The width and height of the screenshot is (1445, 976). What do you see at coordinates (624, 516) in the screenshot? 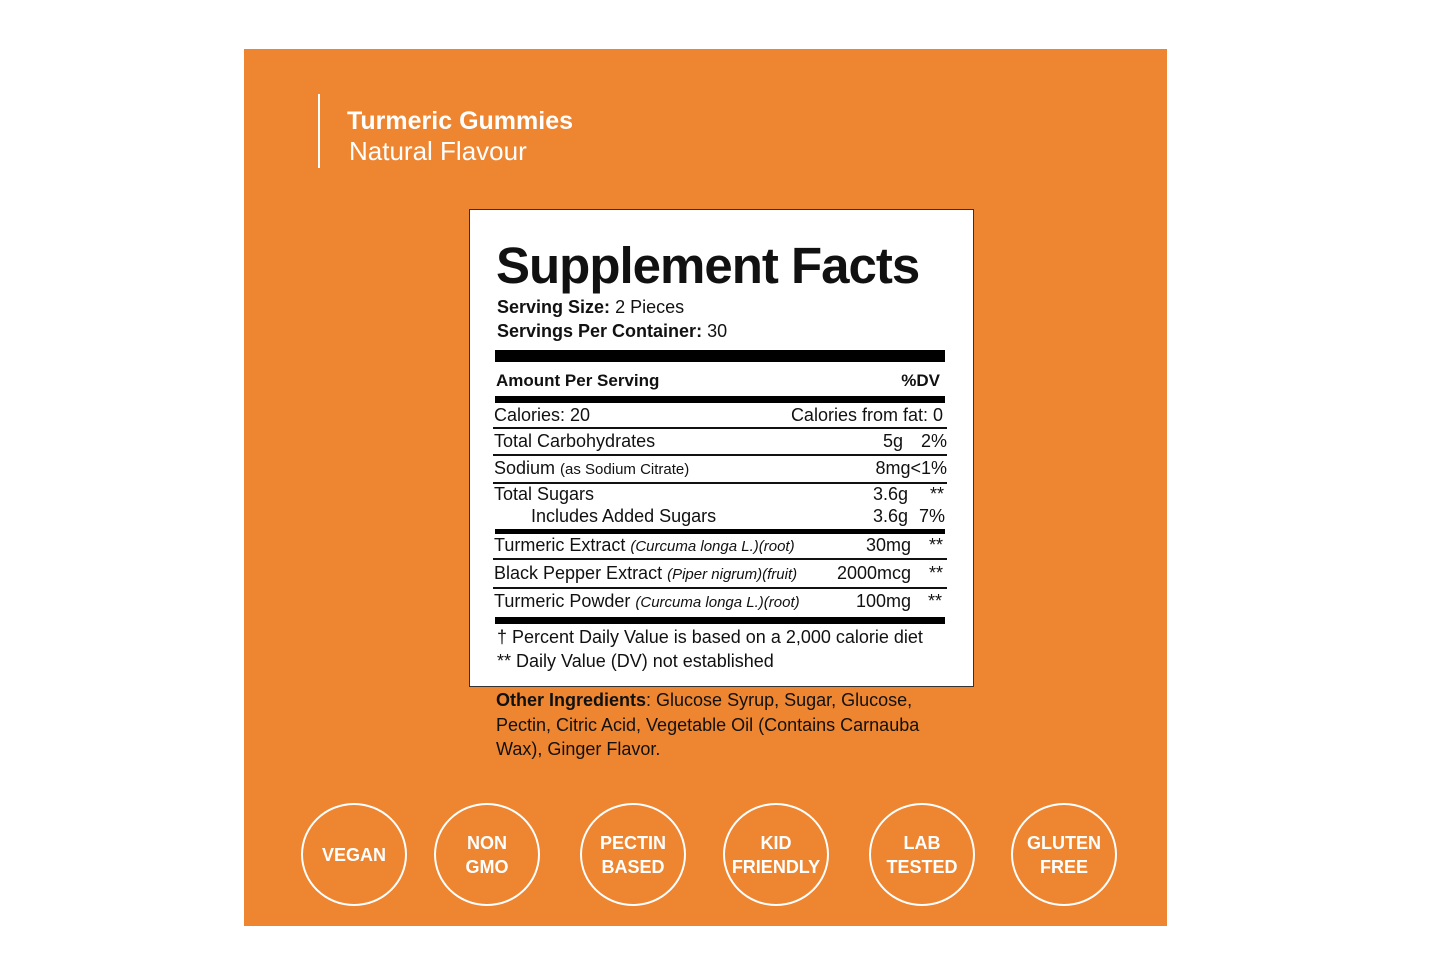
I see `nutrient-name: Includes Added Sugars` at bounding box center [624, 516].